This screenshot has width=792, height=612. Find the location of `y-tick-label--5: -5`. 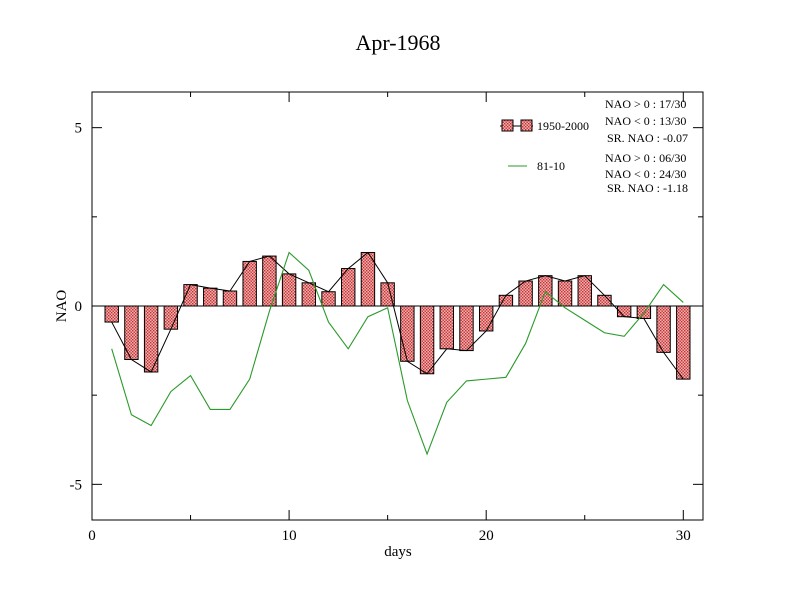

y-tick-label--5: -5 is located at coordinates (76, 485).